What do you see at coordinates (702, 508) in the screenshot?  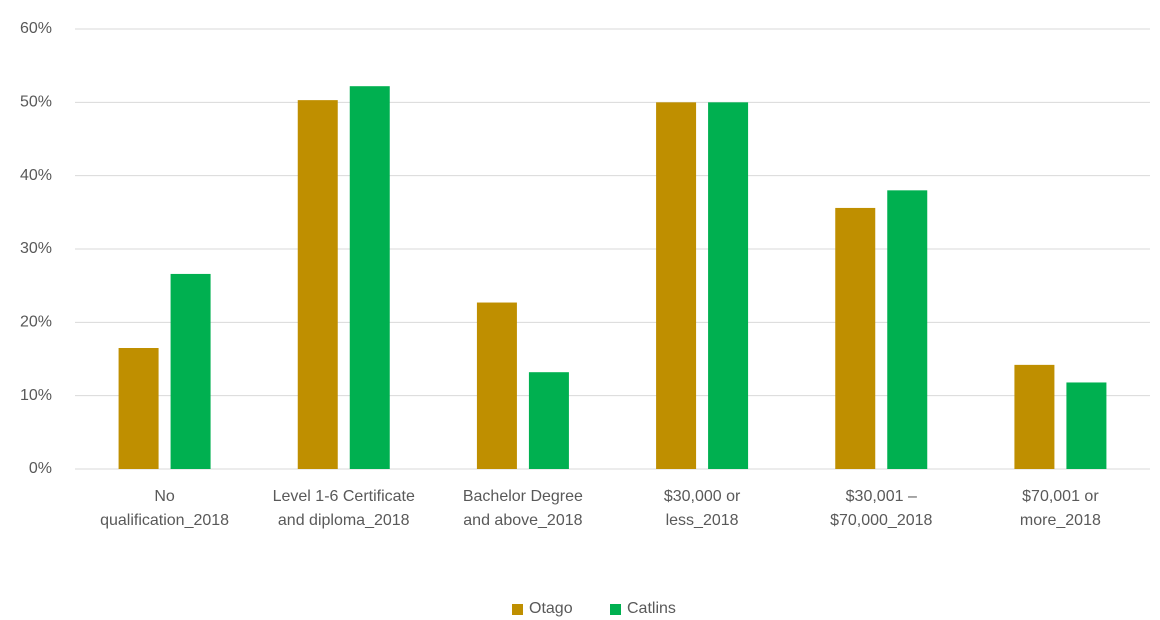 I see `x-tick-label: $30,000 or less_2018` at bounding box center [702, 508].